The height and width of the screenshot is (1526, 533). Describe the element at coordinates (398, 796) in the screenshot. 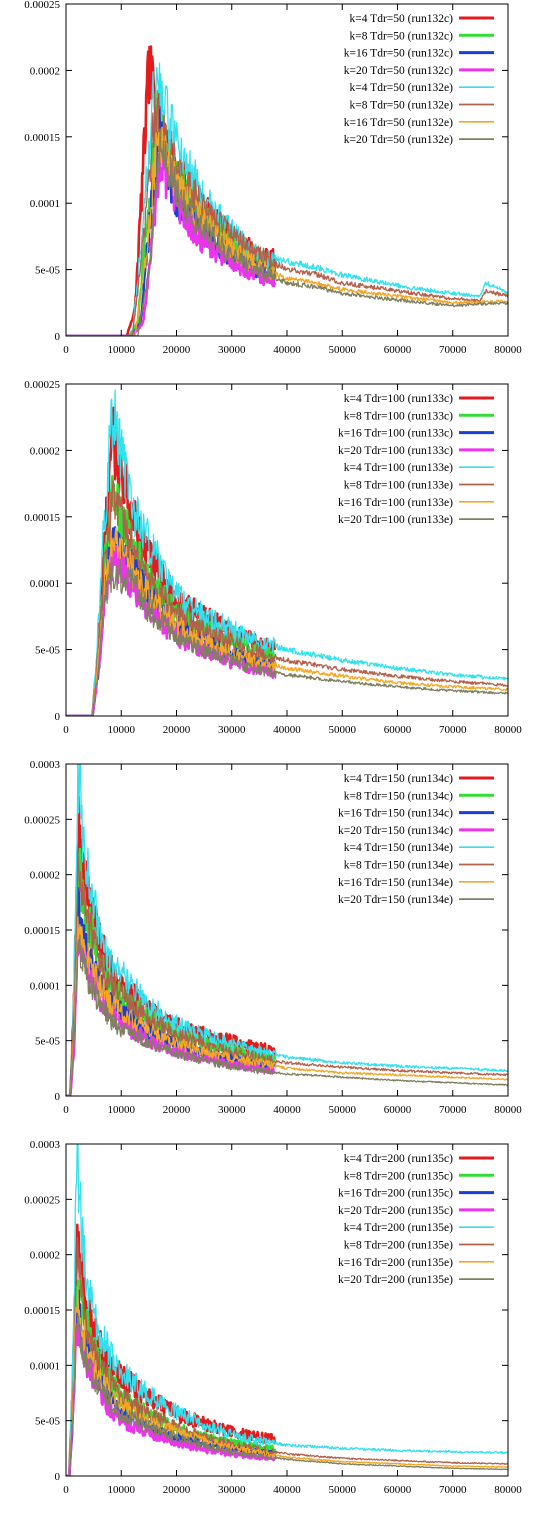

I see `legend-label: k=8 Tdr=150 (run134c)` at that location.